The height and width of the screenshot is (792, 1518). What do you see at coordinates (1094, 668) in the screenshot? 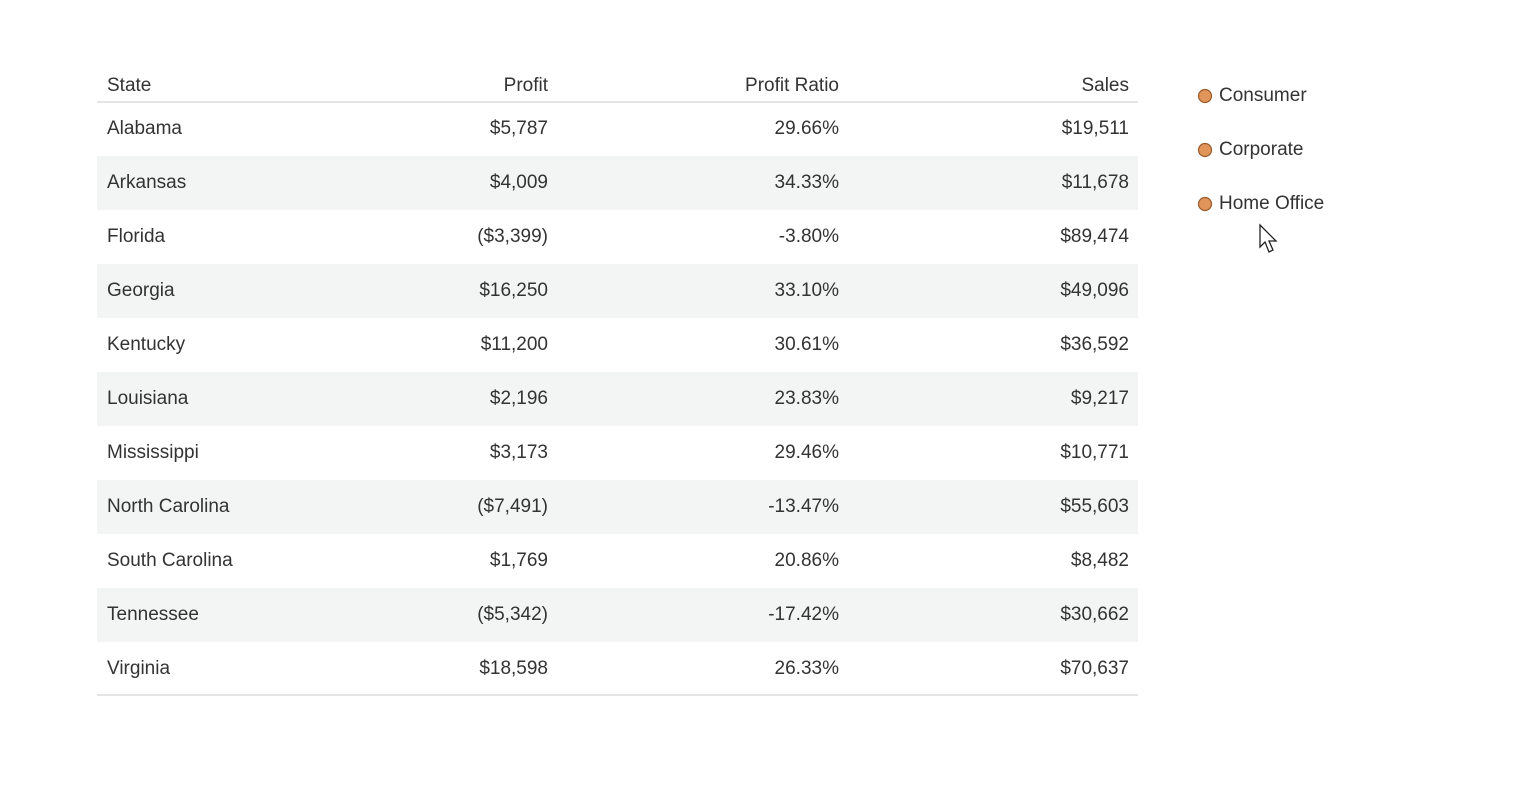
I see `value-cell: $70,637` at bounding box center [1094, 668].